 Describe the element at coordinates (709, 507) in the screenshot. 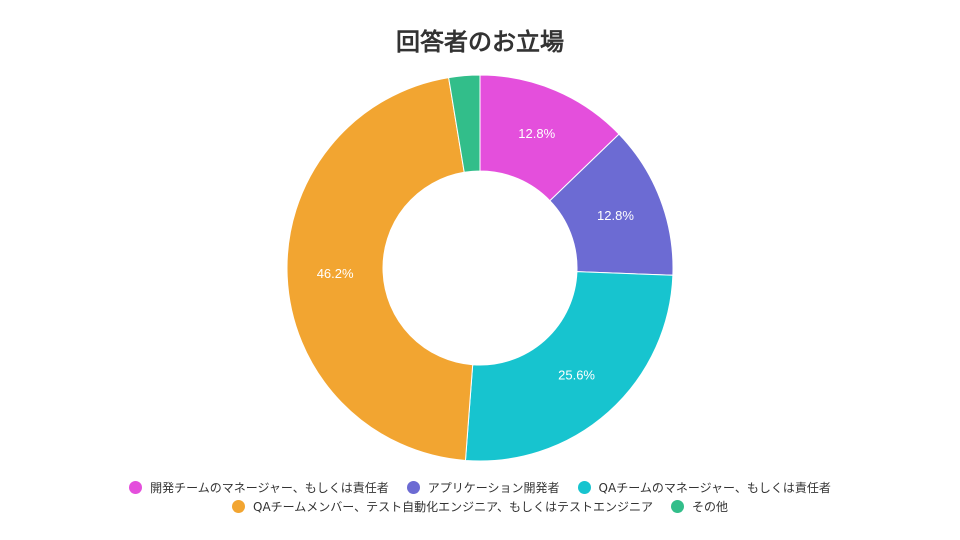

I see `legend-label: その他` at that location.